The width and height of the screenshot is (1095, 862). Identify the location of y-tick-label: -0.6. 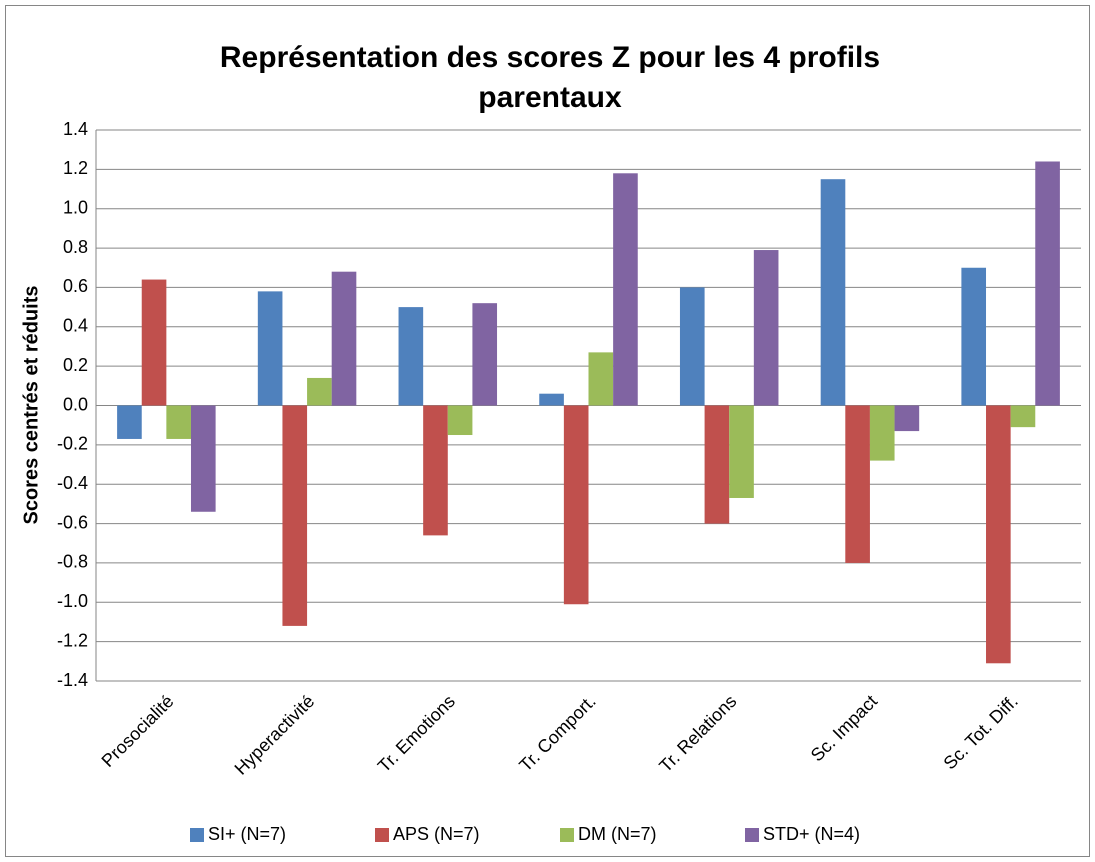
(72, 522).